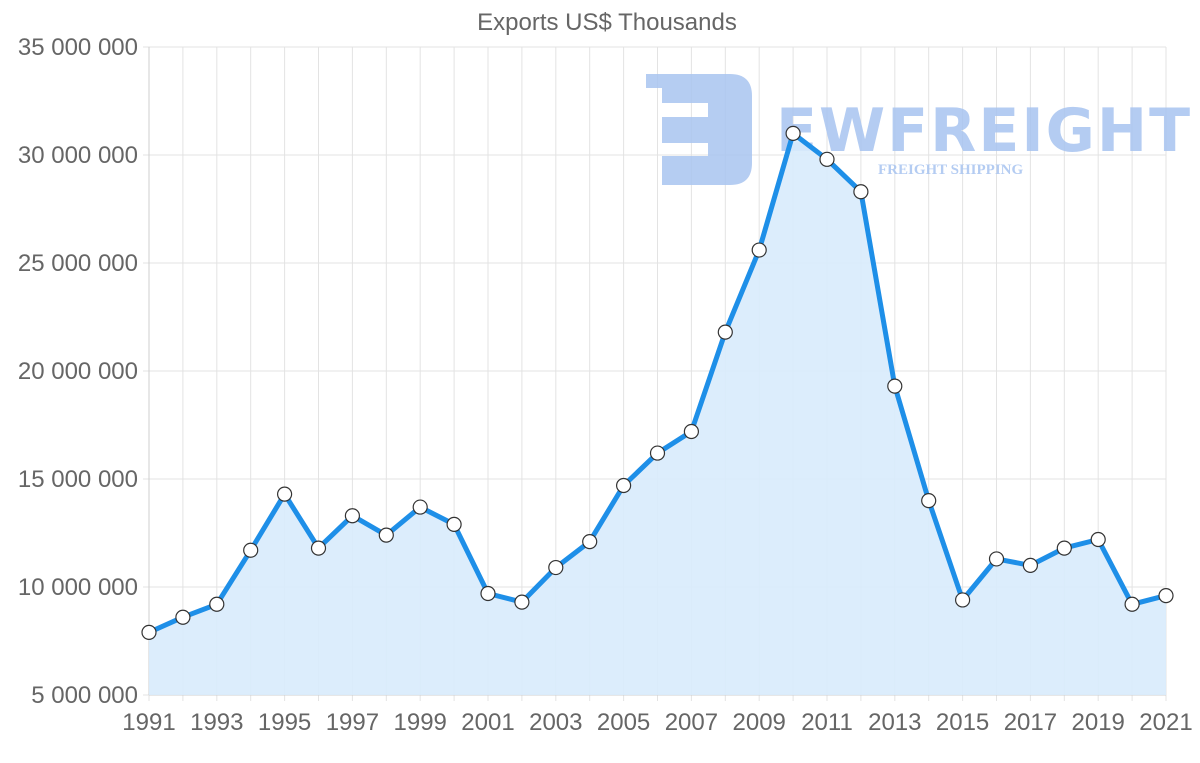 The height and width of the screenshot is (763, 1200). I want to click on x-tick-label: 1993, so click(216, 722).